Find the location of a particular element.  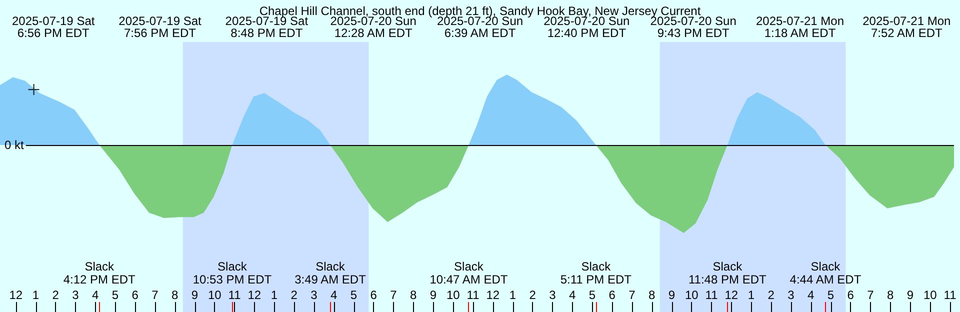

text: 2025-07-21 Mon 1:18 AM EDT is located at coordinates (800, 27).